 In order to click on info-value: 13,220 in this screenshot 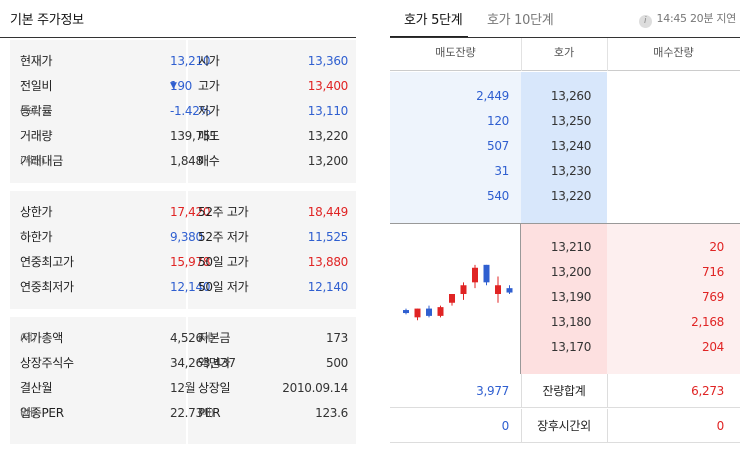, I will do `click(328, 136)`.